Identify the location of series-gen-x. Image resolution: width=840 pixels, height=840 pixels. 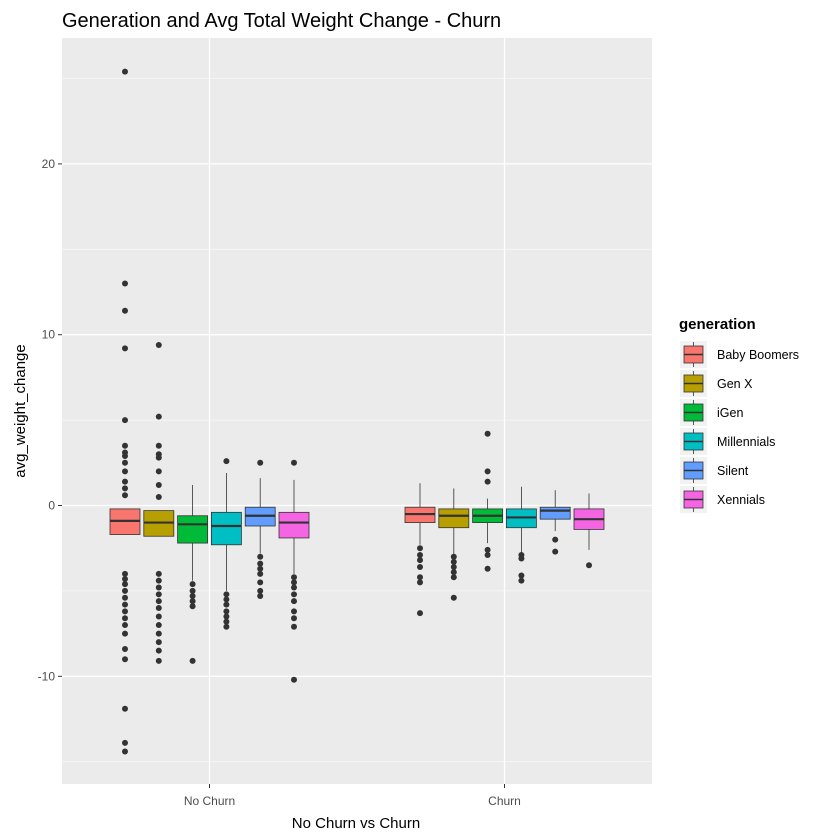
(306, 502).